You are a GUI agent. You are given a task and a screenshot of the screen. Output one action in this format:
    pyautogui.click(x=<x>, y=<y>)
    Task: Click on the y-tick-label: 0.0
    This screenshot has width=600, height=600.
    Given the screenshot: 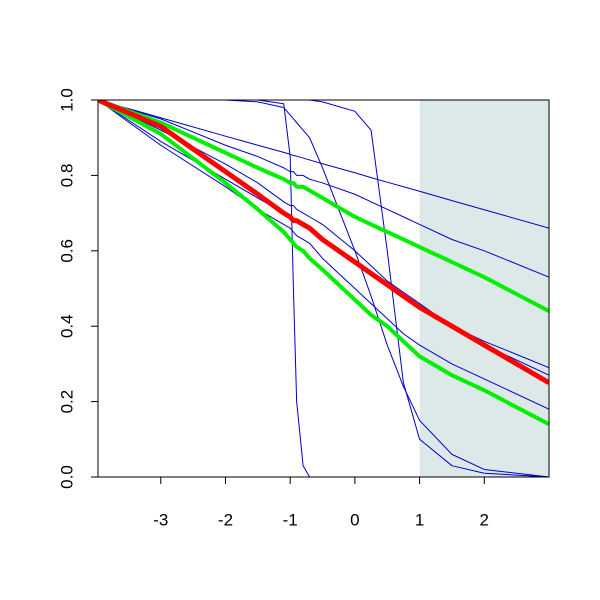 What is the action you would take?
    pyautogui.click(x=66, y=477)
    